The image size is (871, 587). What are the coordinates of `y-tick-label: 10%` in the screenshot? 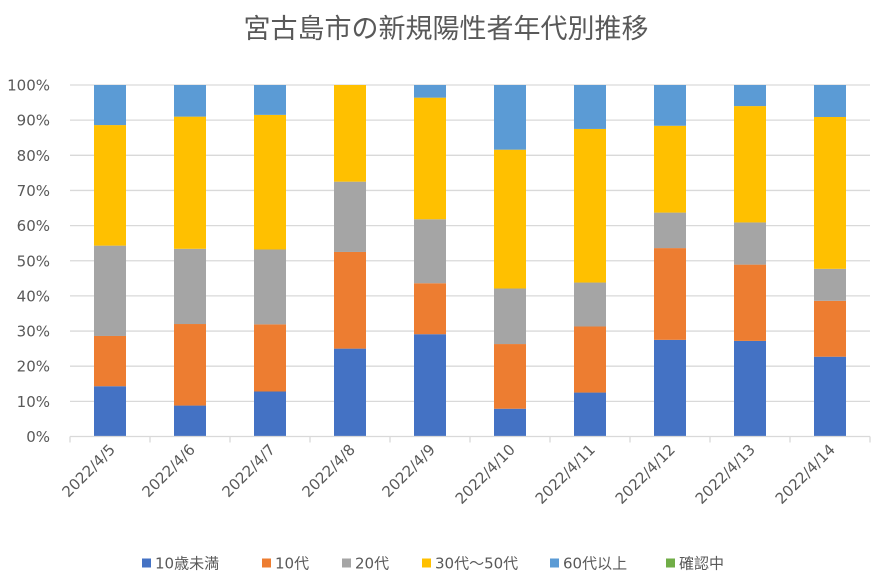 It's located at (33, 402).